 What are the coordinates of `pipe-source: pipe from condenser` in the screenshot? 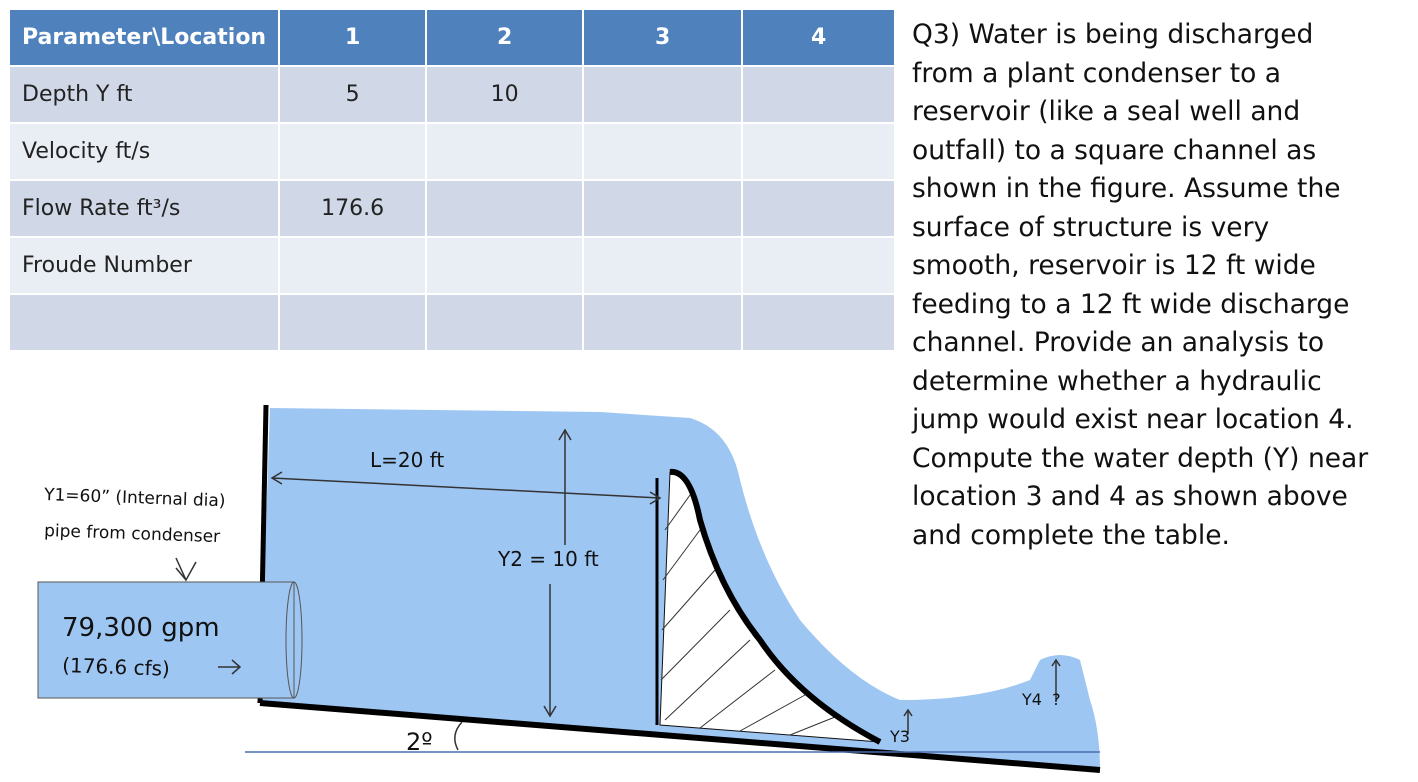 It's located at (132, 534).